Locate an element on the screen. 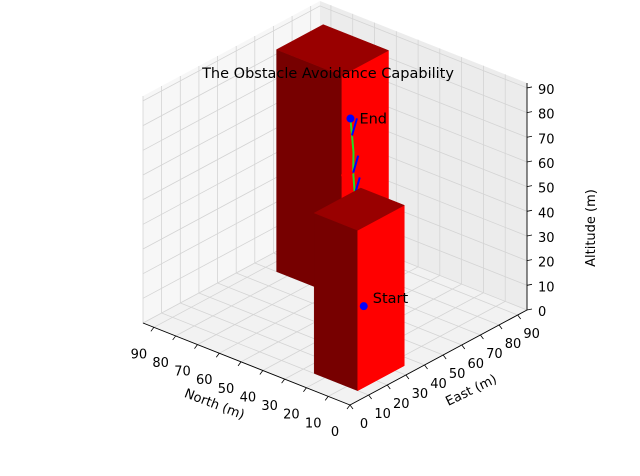  east-tick-label: 0 is located at coordinates (364, 424).